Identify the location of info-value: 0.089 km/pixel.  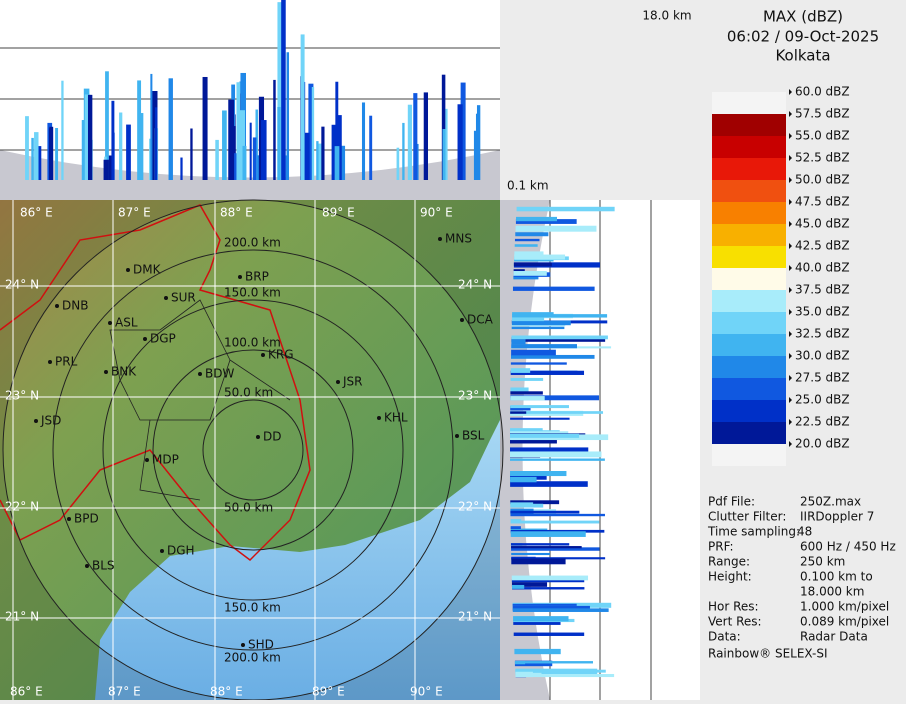
(844, 622).